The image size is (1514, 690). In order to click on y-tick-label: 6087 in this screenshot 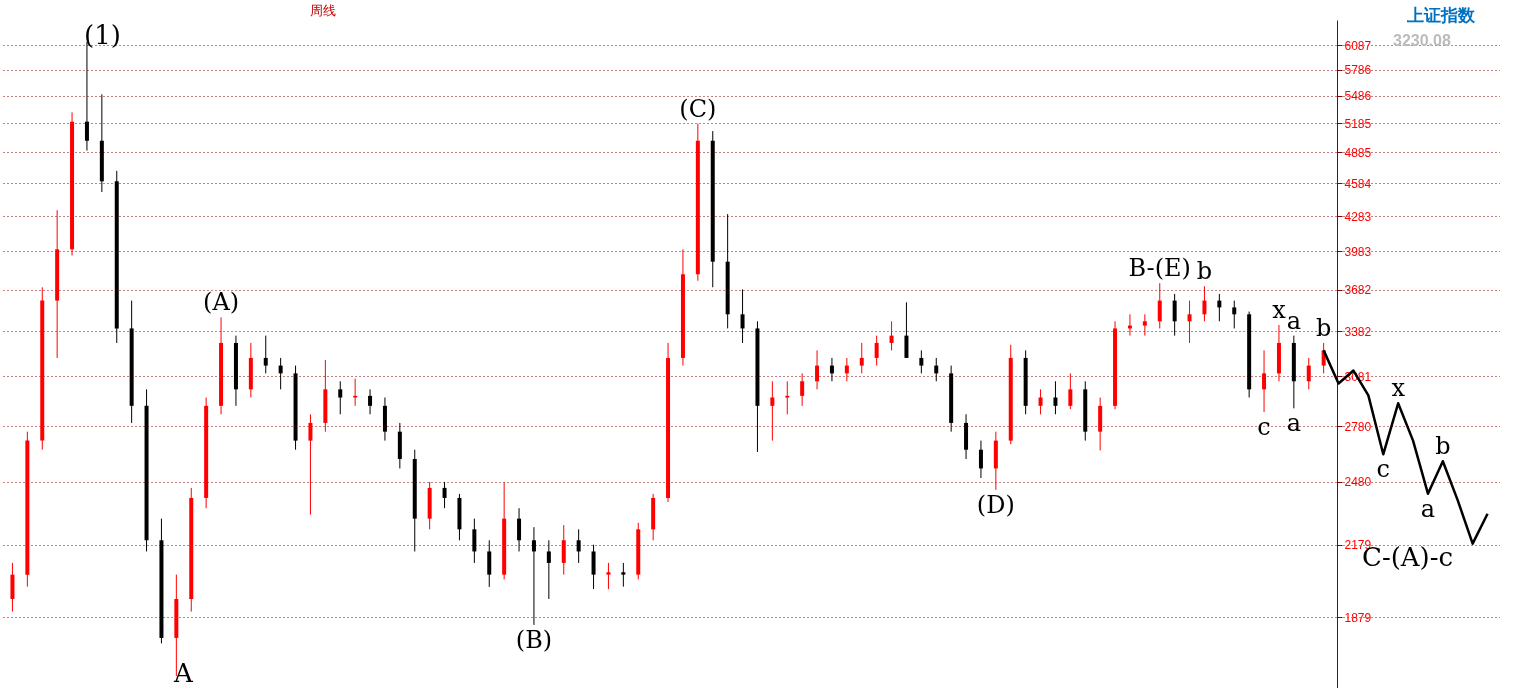, I will do `click(1358, 45)`.